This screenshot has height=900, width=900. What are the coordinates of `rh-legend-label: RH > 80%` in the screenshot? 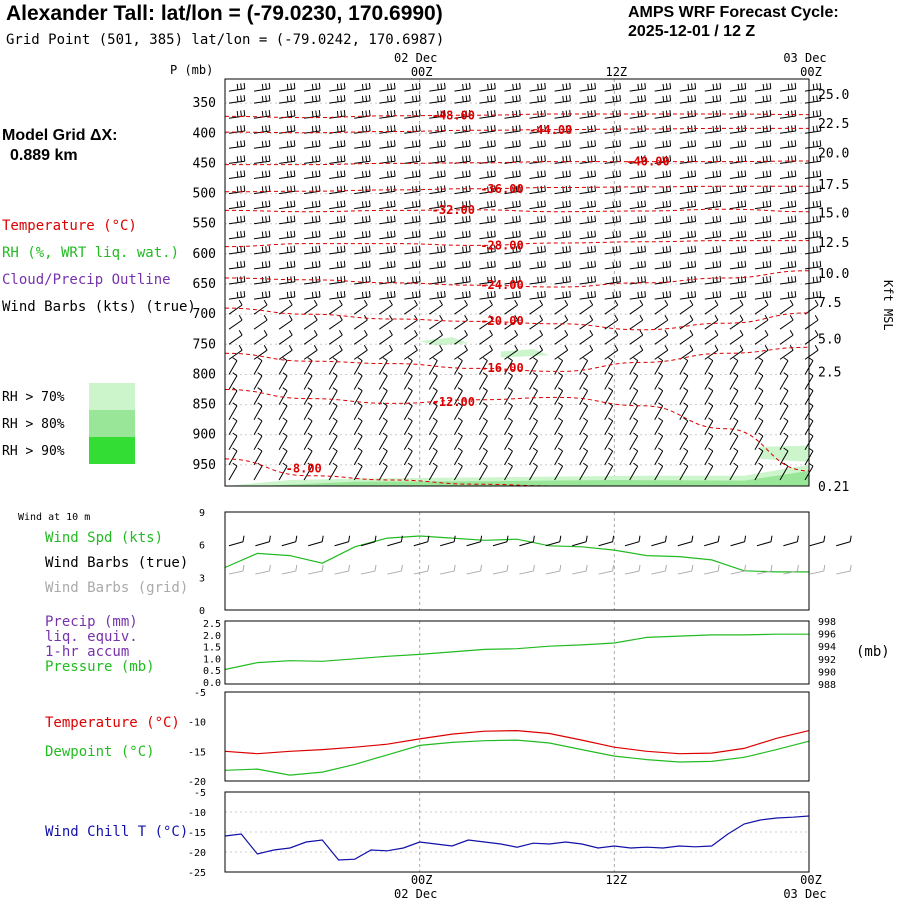 It's located at (33, 424).